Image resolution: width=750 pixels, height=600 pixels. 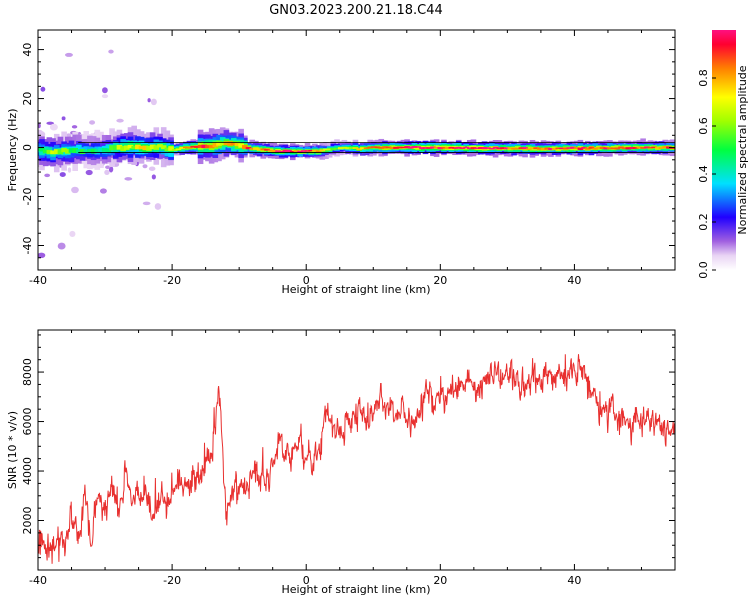 What do you see at coordinates (27, 99) in the screenshot?
I see `spectrogram-ytick-label: 20` at bounding box center [27, 99].